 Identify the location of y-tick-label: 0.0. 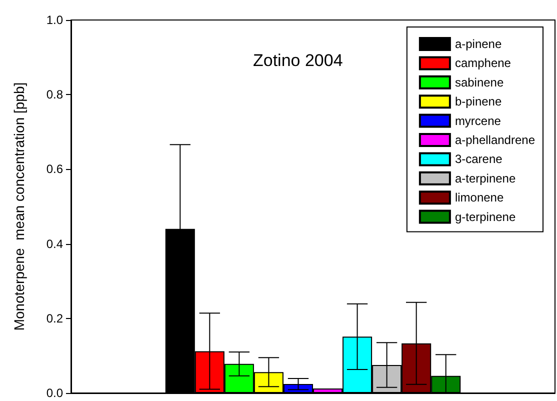
(55, 393).